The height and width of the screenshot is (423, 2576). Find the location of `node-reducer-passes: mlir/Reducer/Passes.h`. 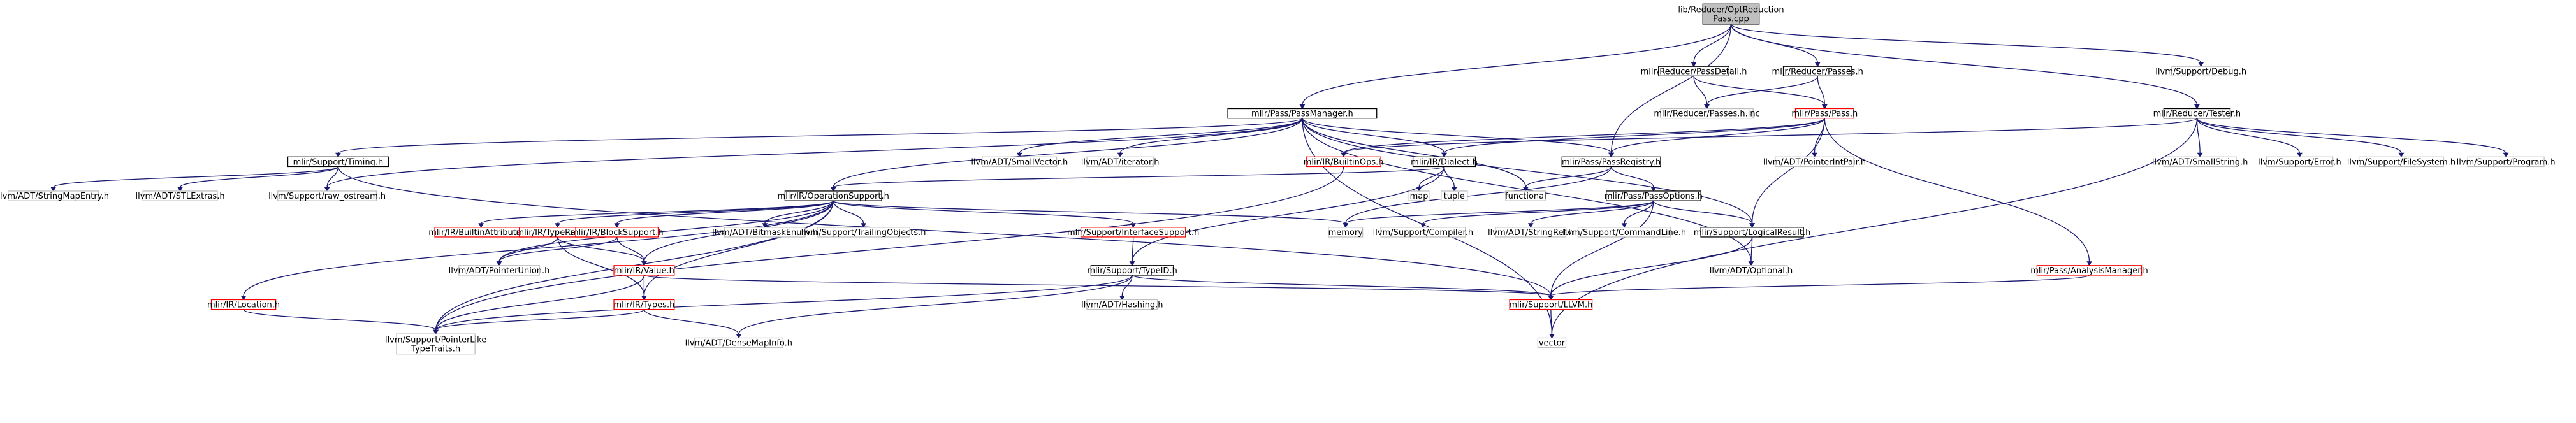

node-reducer-passes: mlir/Reducer/Passes.h is located at coordinates (1817, 71).